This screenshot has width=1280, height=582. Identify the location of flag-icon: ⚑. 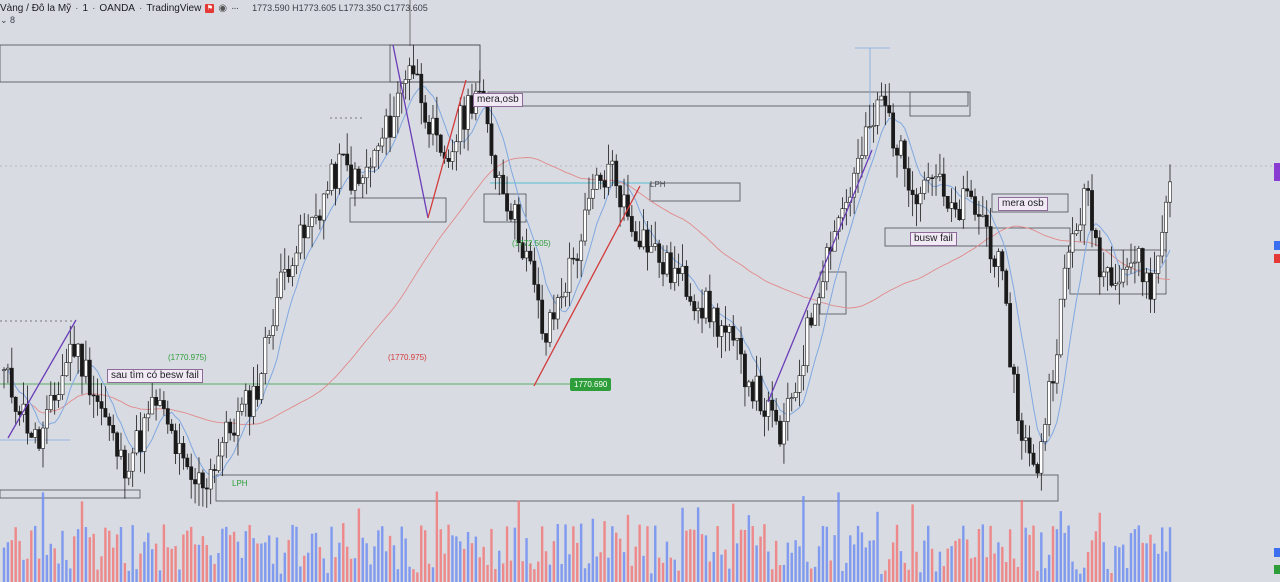
(210, 8).